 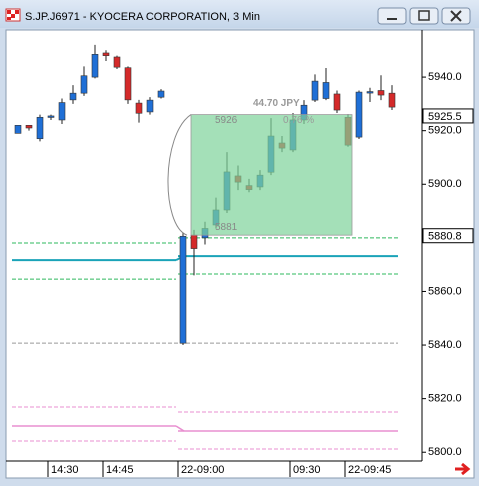 I want to click on y-tick-label: 5840.0, so click(x=445, y=345).